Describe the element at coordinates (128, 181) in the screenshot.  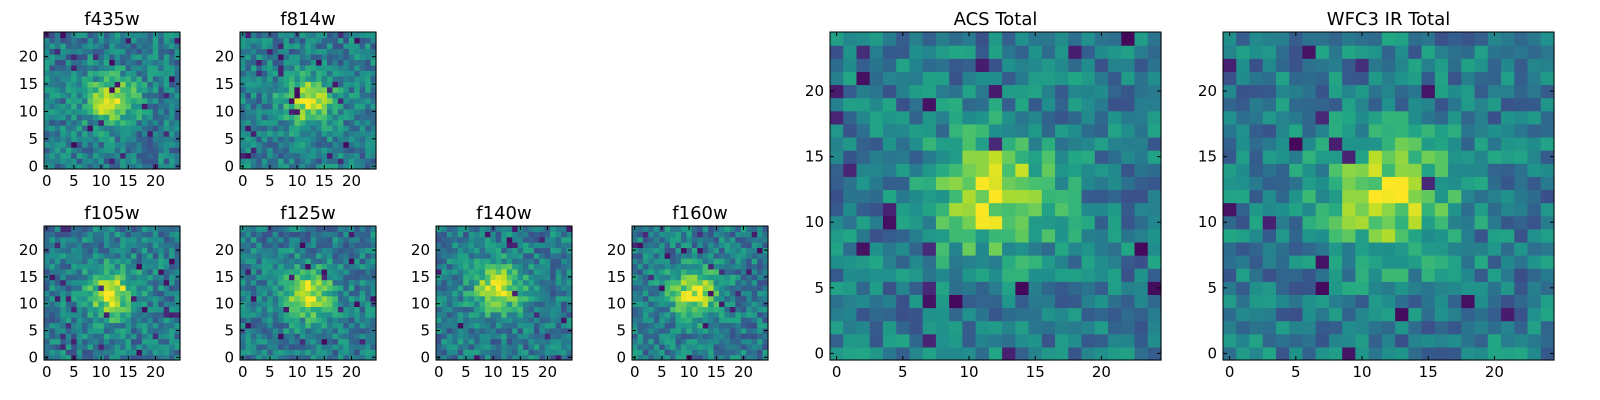
I see `x-tick-label: 15` at that location.